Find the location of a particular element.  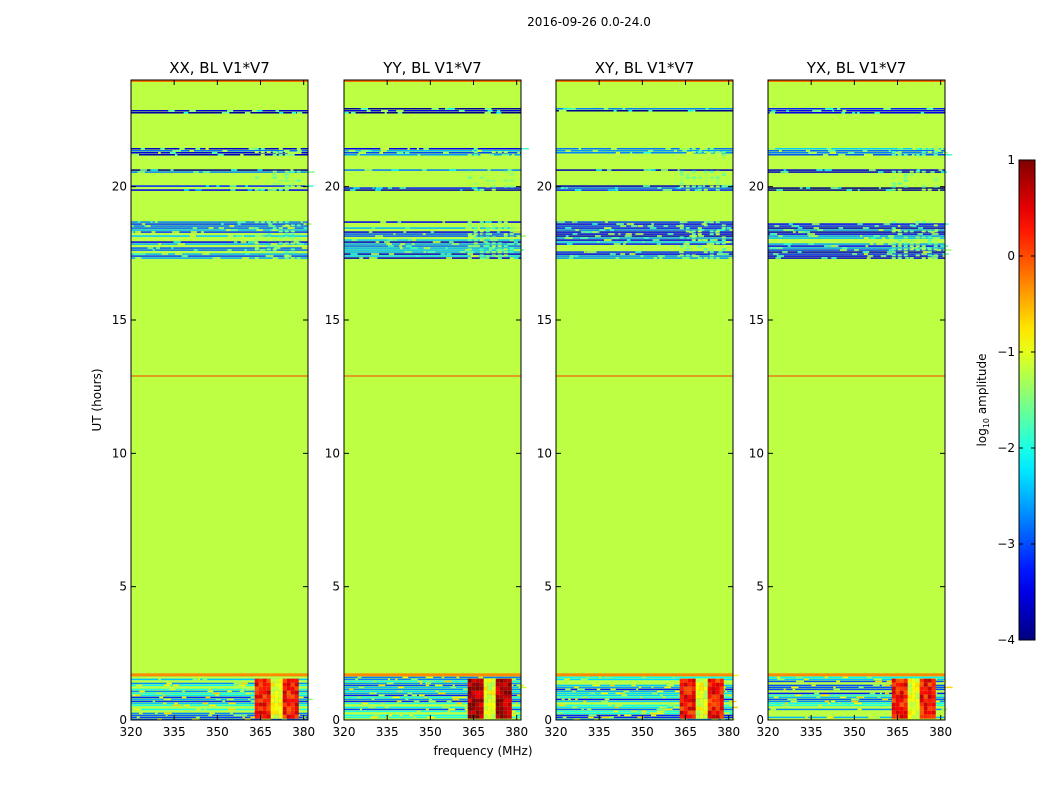

x-tick-label: 380 is located at coordinates (516, 732).